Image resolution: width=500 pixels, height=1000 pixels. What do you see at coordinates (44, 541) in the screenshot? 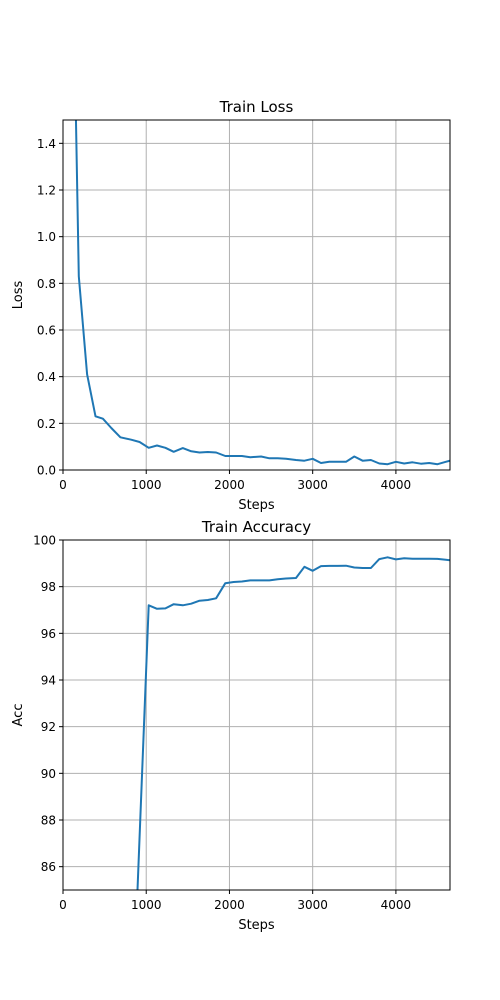
I see `accuracy-y-tick-label: 100` at bounding box center [44, 541].